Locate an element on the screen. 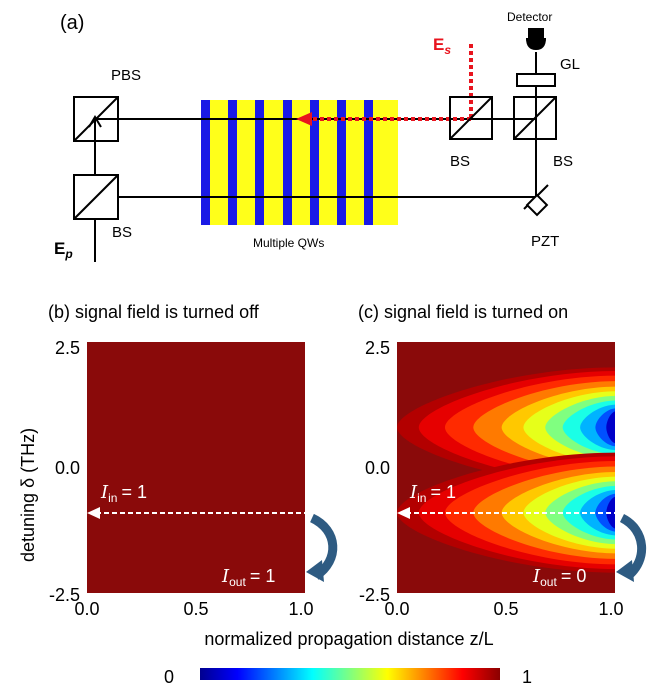  detector-icon is located at coordinates (536, 39).